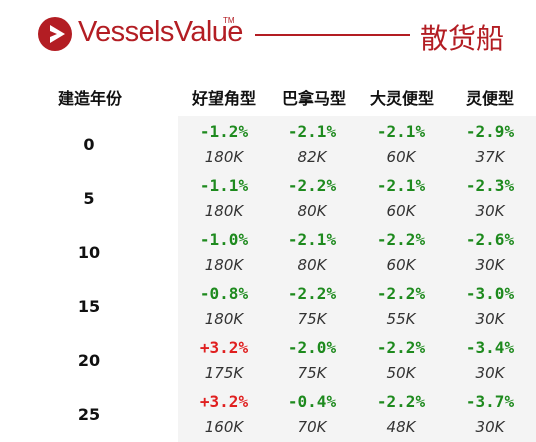  What do you see at coordinates (489, 98) in the screenshot?
I see `column-header-handysize: 灵便型` at bounding box center [489, 98].